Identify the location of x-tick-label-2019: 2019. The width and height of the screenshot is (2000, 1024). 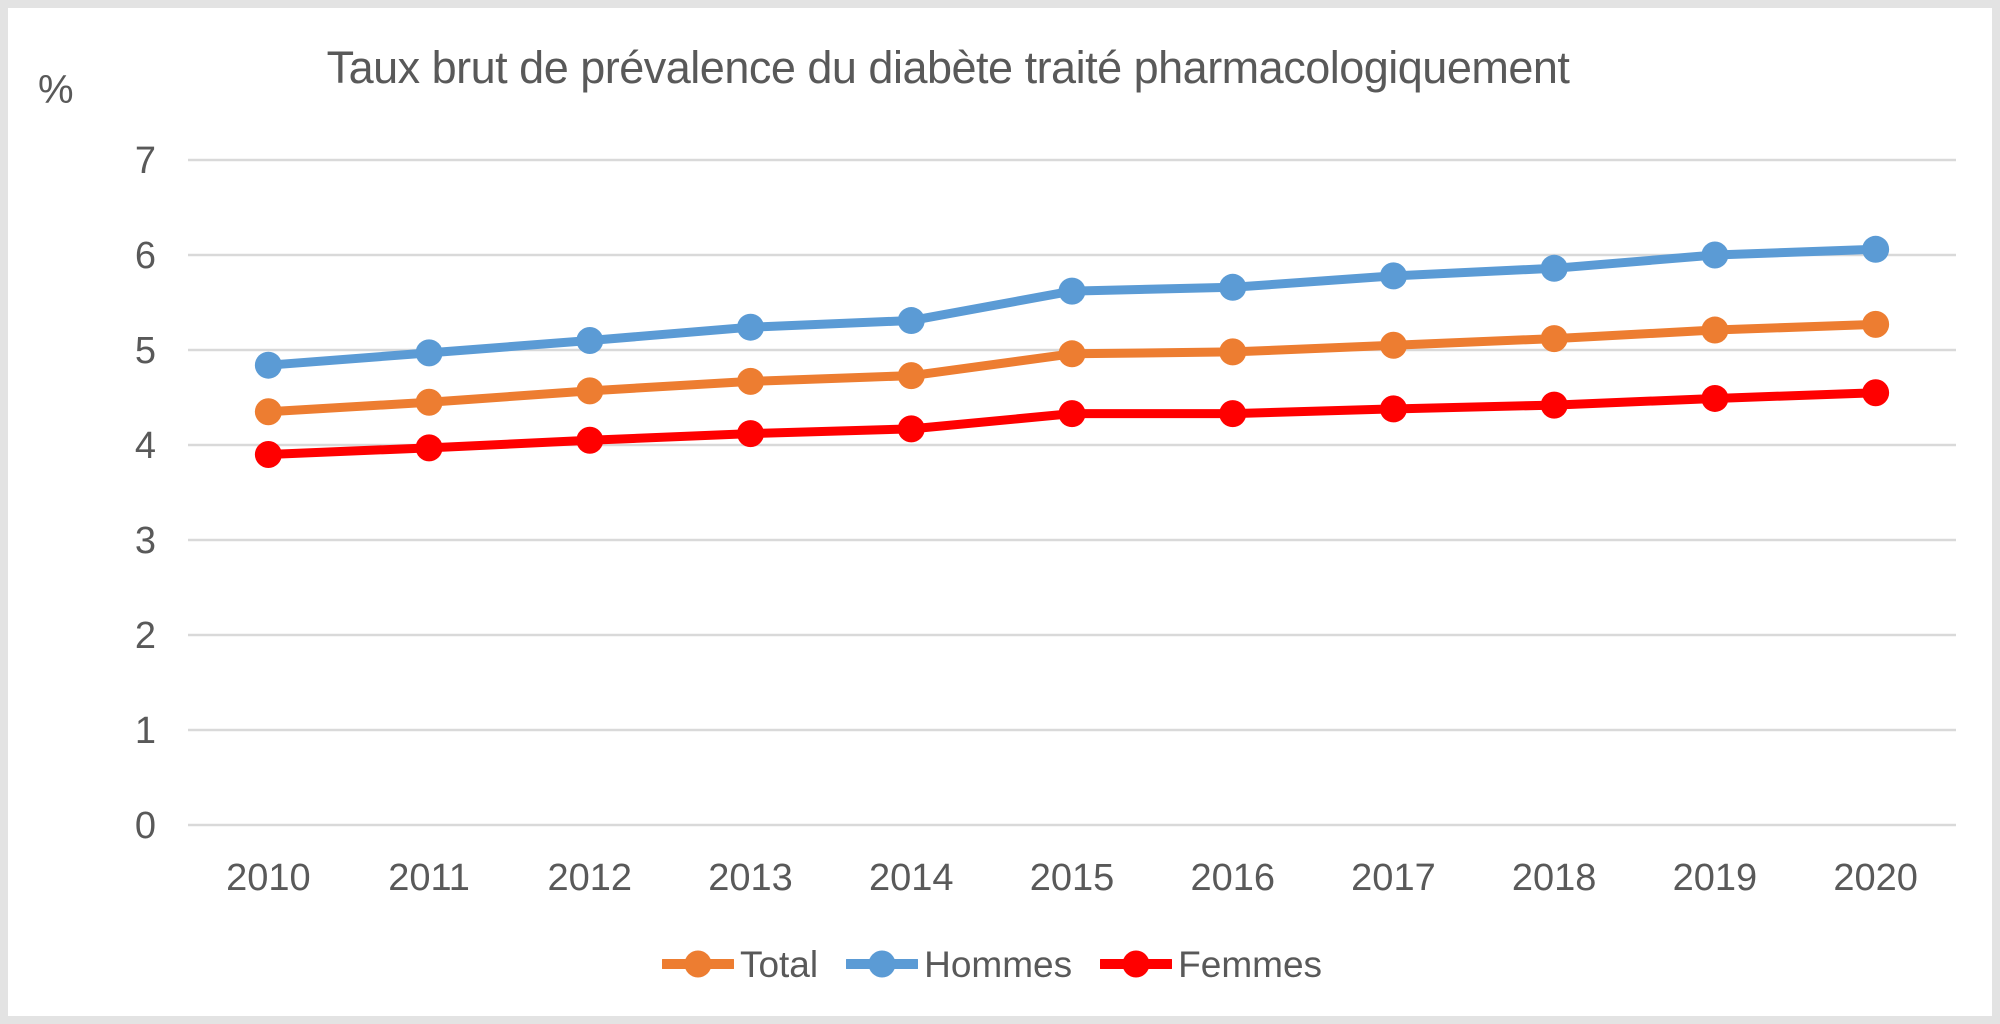
(1715, 878).